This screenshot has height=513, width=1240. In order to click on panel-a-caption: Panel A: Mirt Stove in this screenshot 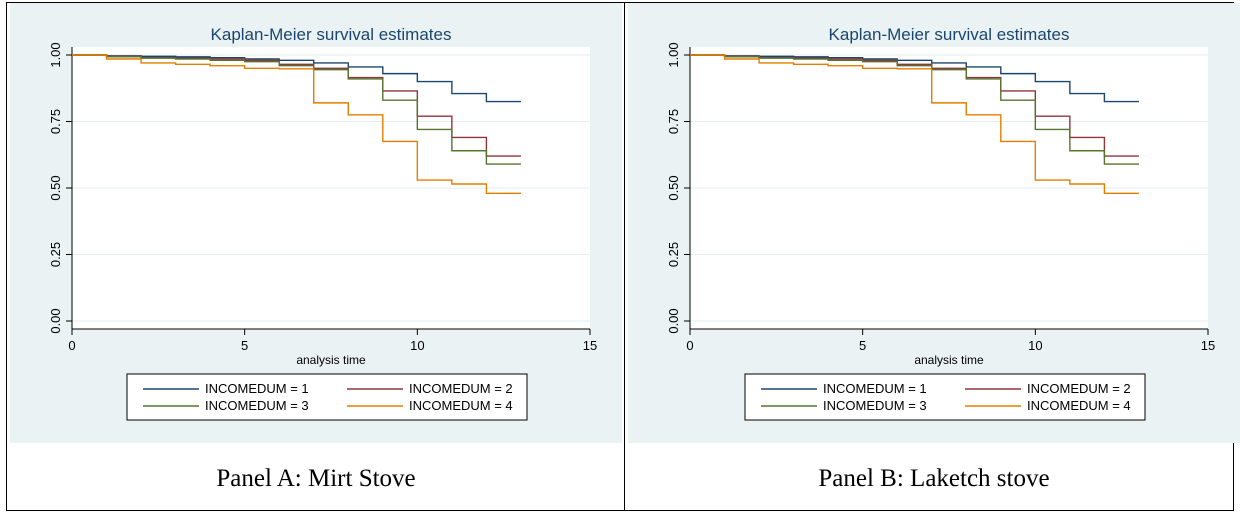, I will do `click(316, 478)`.